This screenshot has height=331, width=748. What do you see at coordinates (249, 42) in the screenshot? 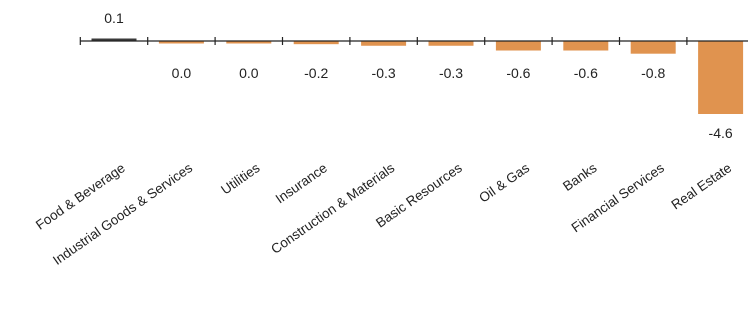
I see `bar-utilities` at bounding box center [249, 42].